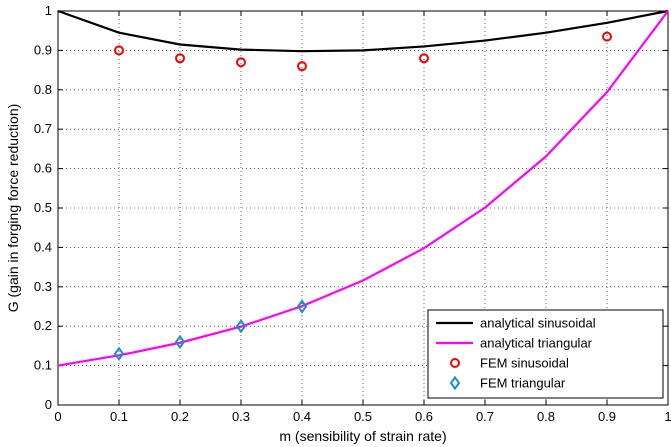  What do you see at coordinates (607, 416) in the screenshot?
I see `x-tick-label: 0.9` at bounding box center [607, 416].